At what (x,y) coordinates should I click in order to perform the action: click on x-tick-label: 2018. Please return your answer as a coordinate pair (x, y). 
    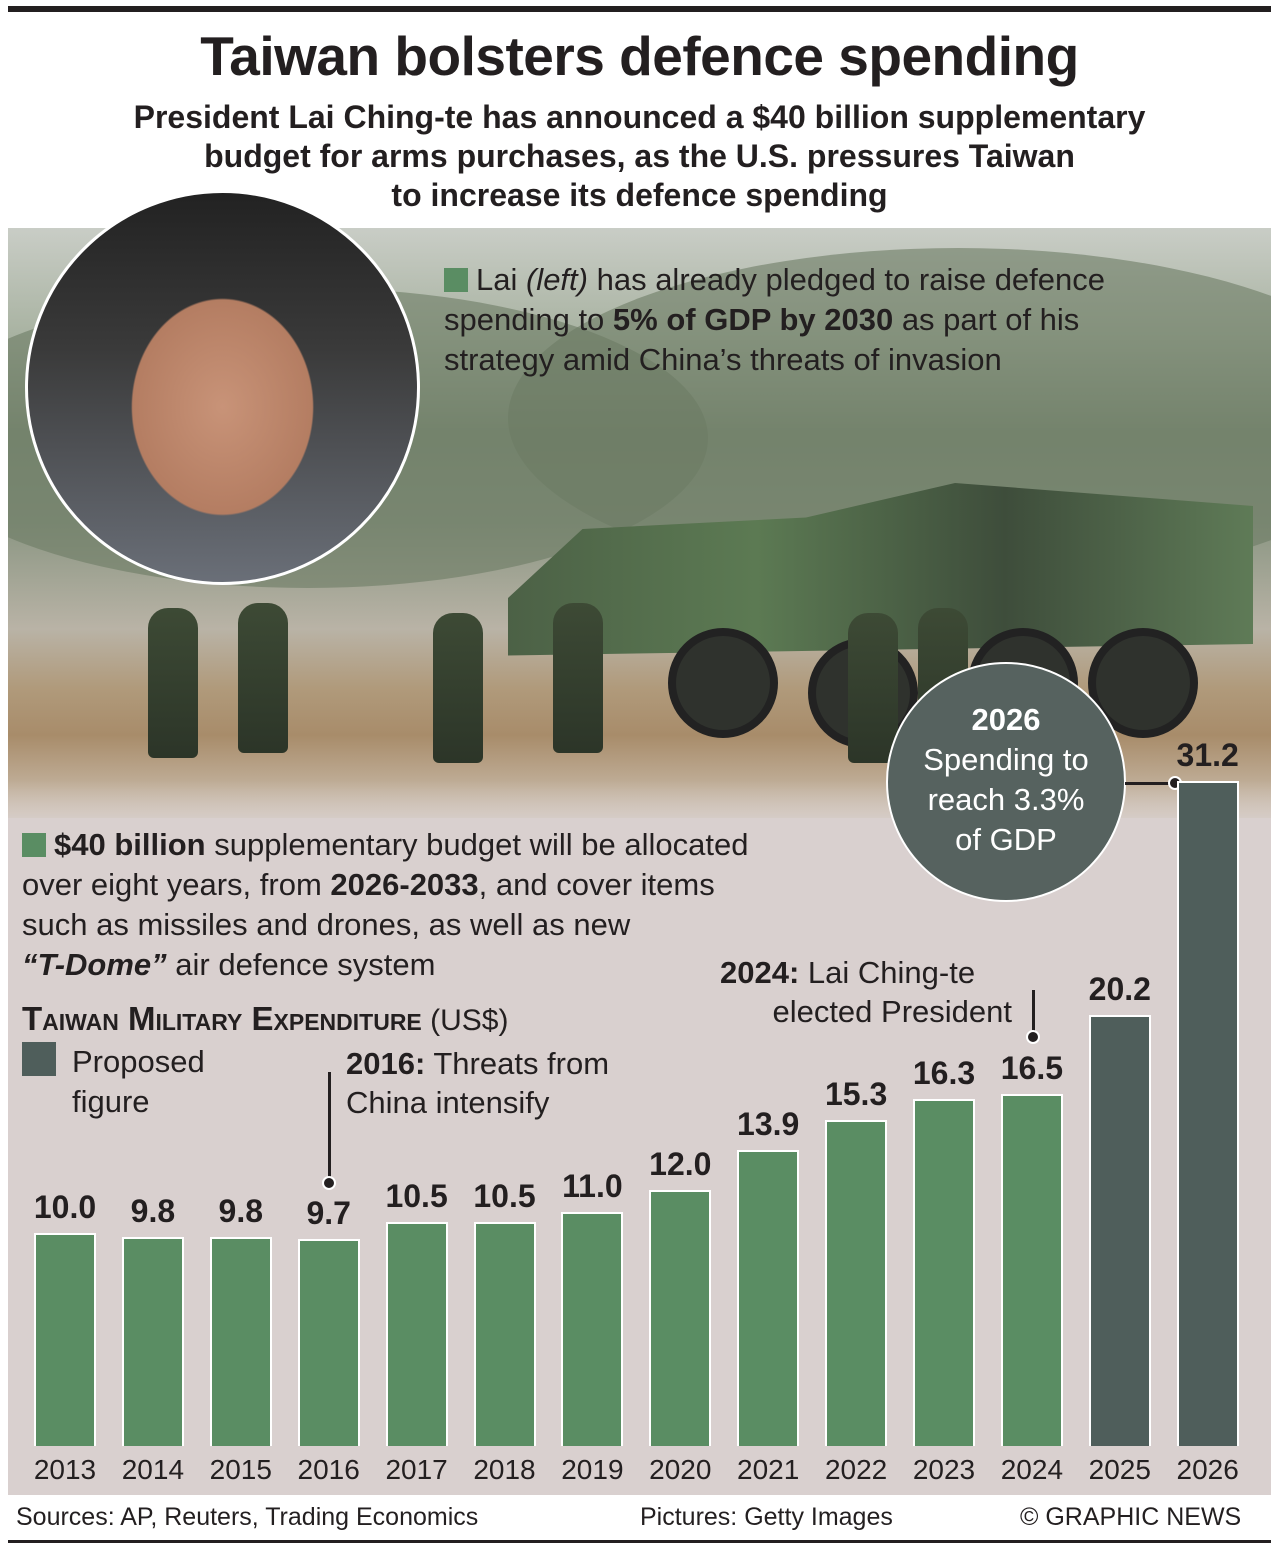
    Looking at the image, I should click on (504, 1469).